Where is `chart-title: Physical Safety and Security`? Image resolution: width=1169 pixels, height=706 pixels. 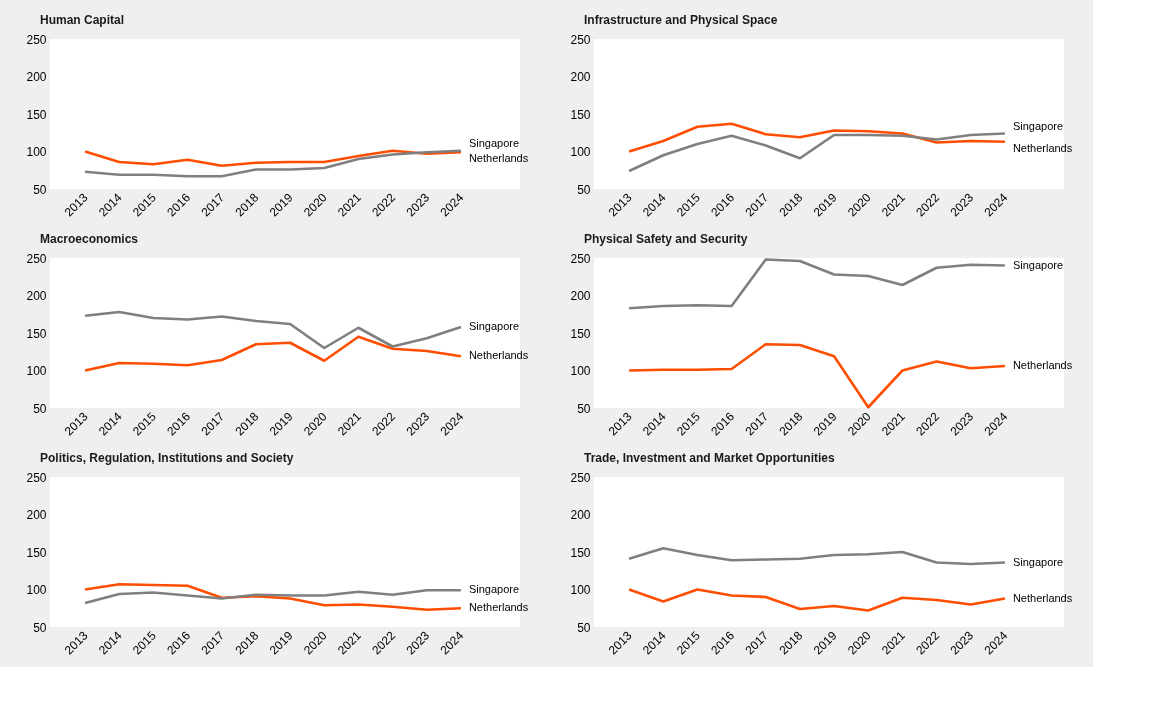 chart-title: Physical Safety and Security is located at coordinates (665, 239).